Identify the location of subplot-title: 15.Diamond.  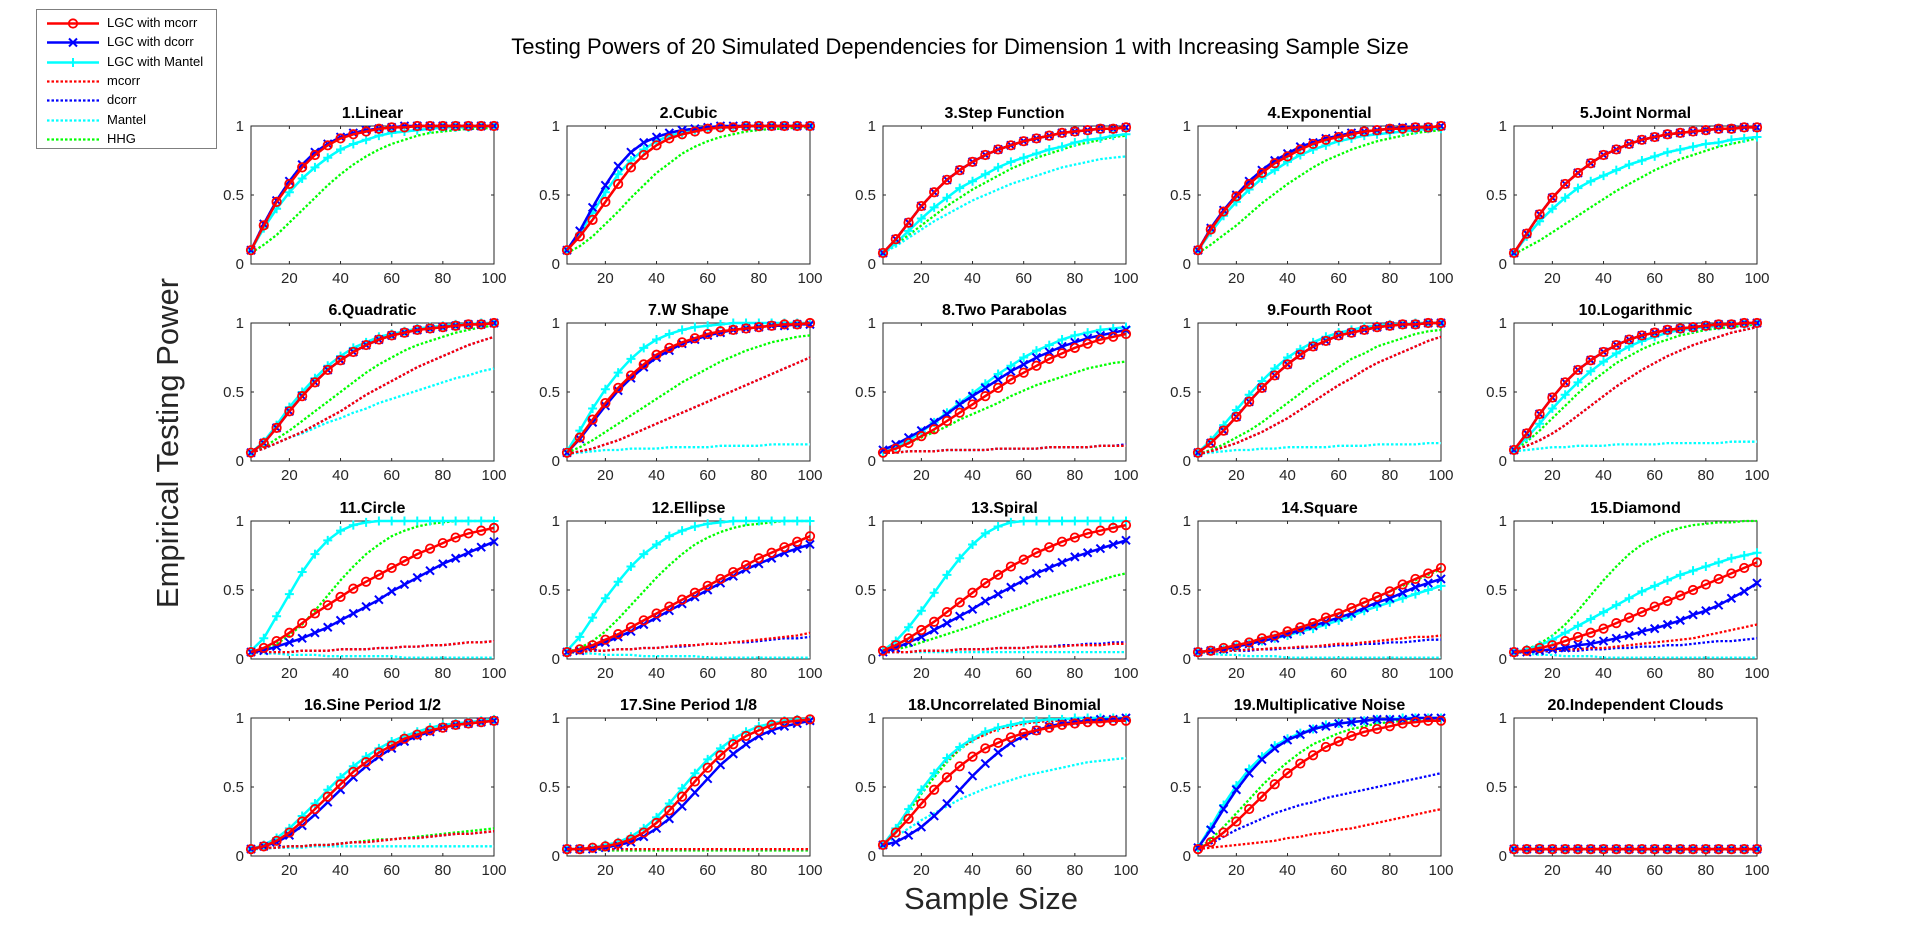
(1635, 508).